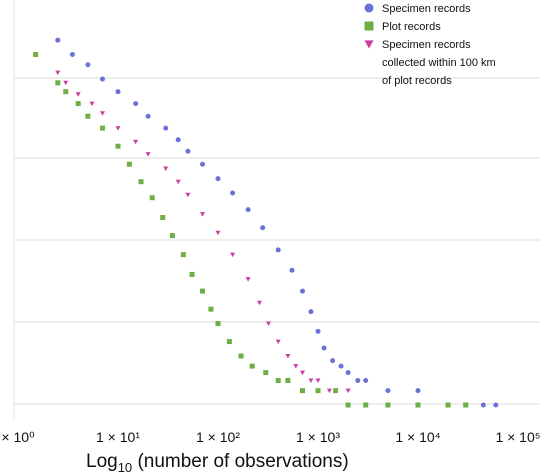 This screenshot has width=554, height=475. Describe the element at coordinates (439, 63) in the screenshot. I see `legend-label: collected within 100 km` at that location.